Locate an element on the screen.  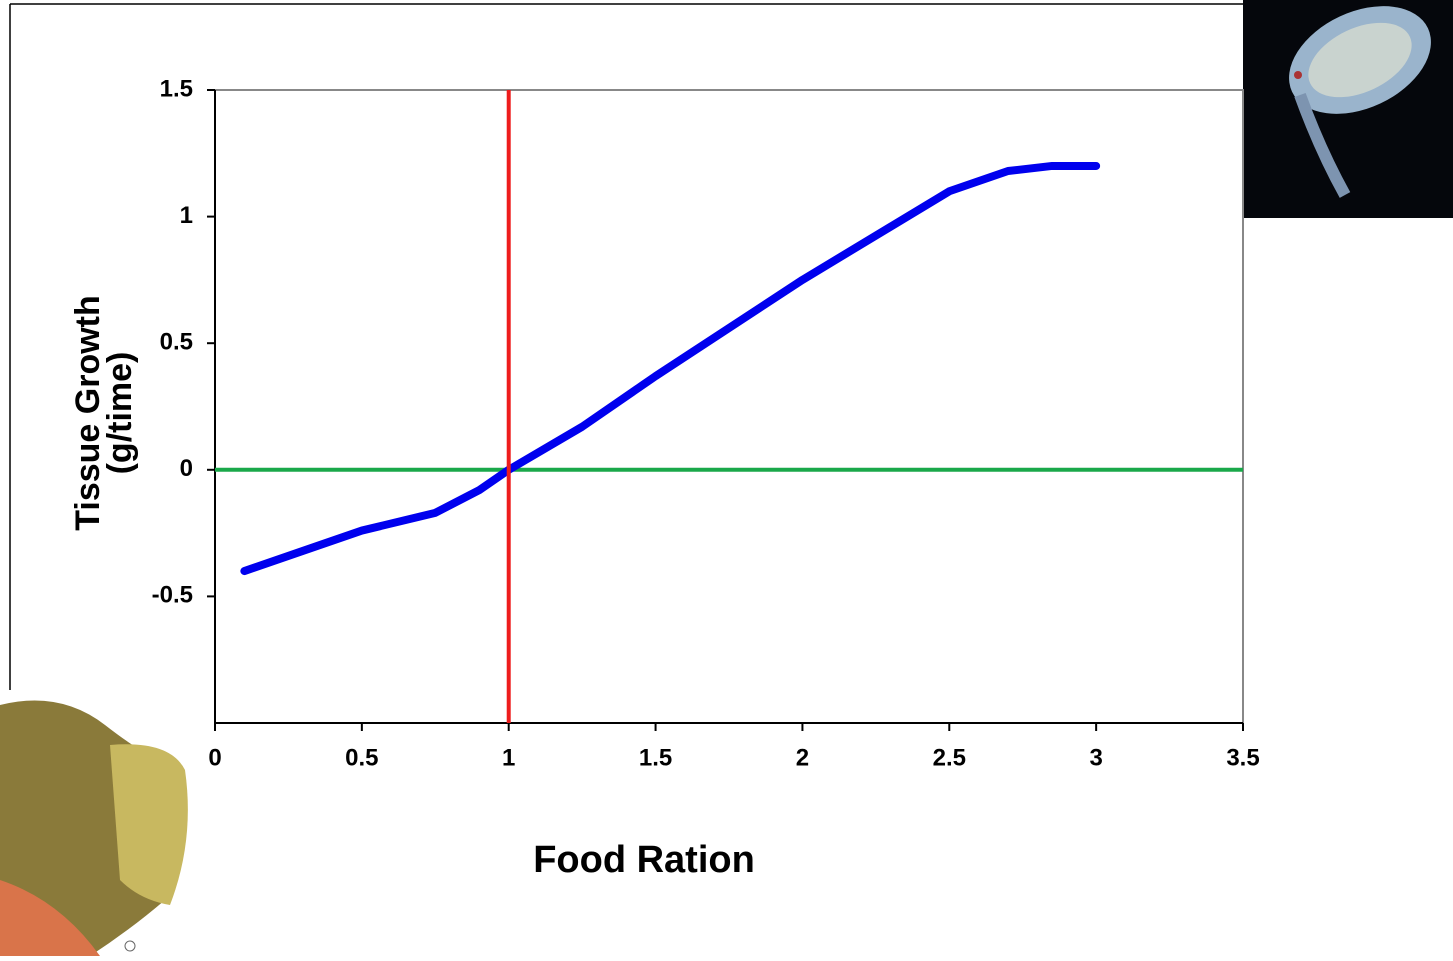
x-tick-label: 2 is located at coordinates (802, 757).